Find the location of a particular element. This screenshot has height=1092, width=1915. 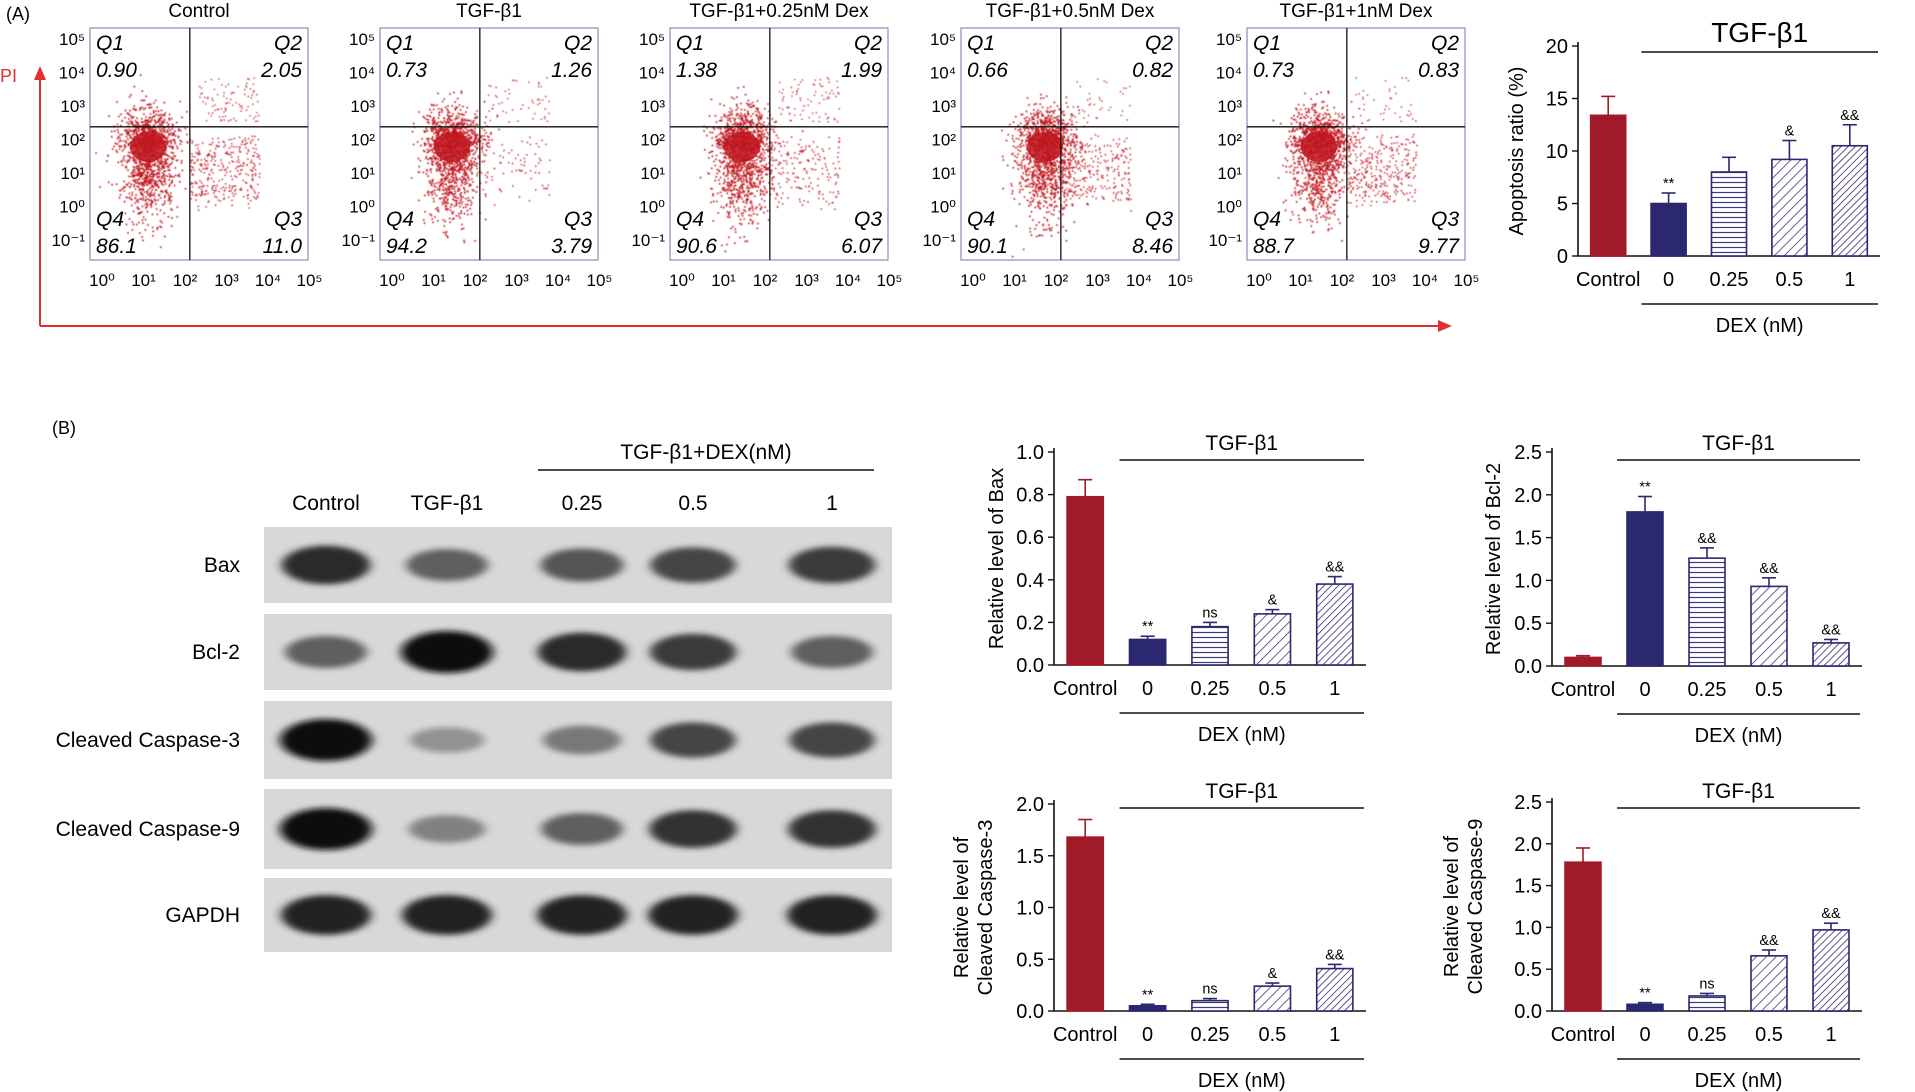

quadrant-value: 2.05 is located at coordinates (281, 70).